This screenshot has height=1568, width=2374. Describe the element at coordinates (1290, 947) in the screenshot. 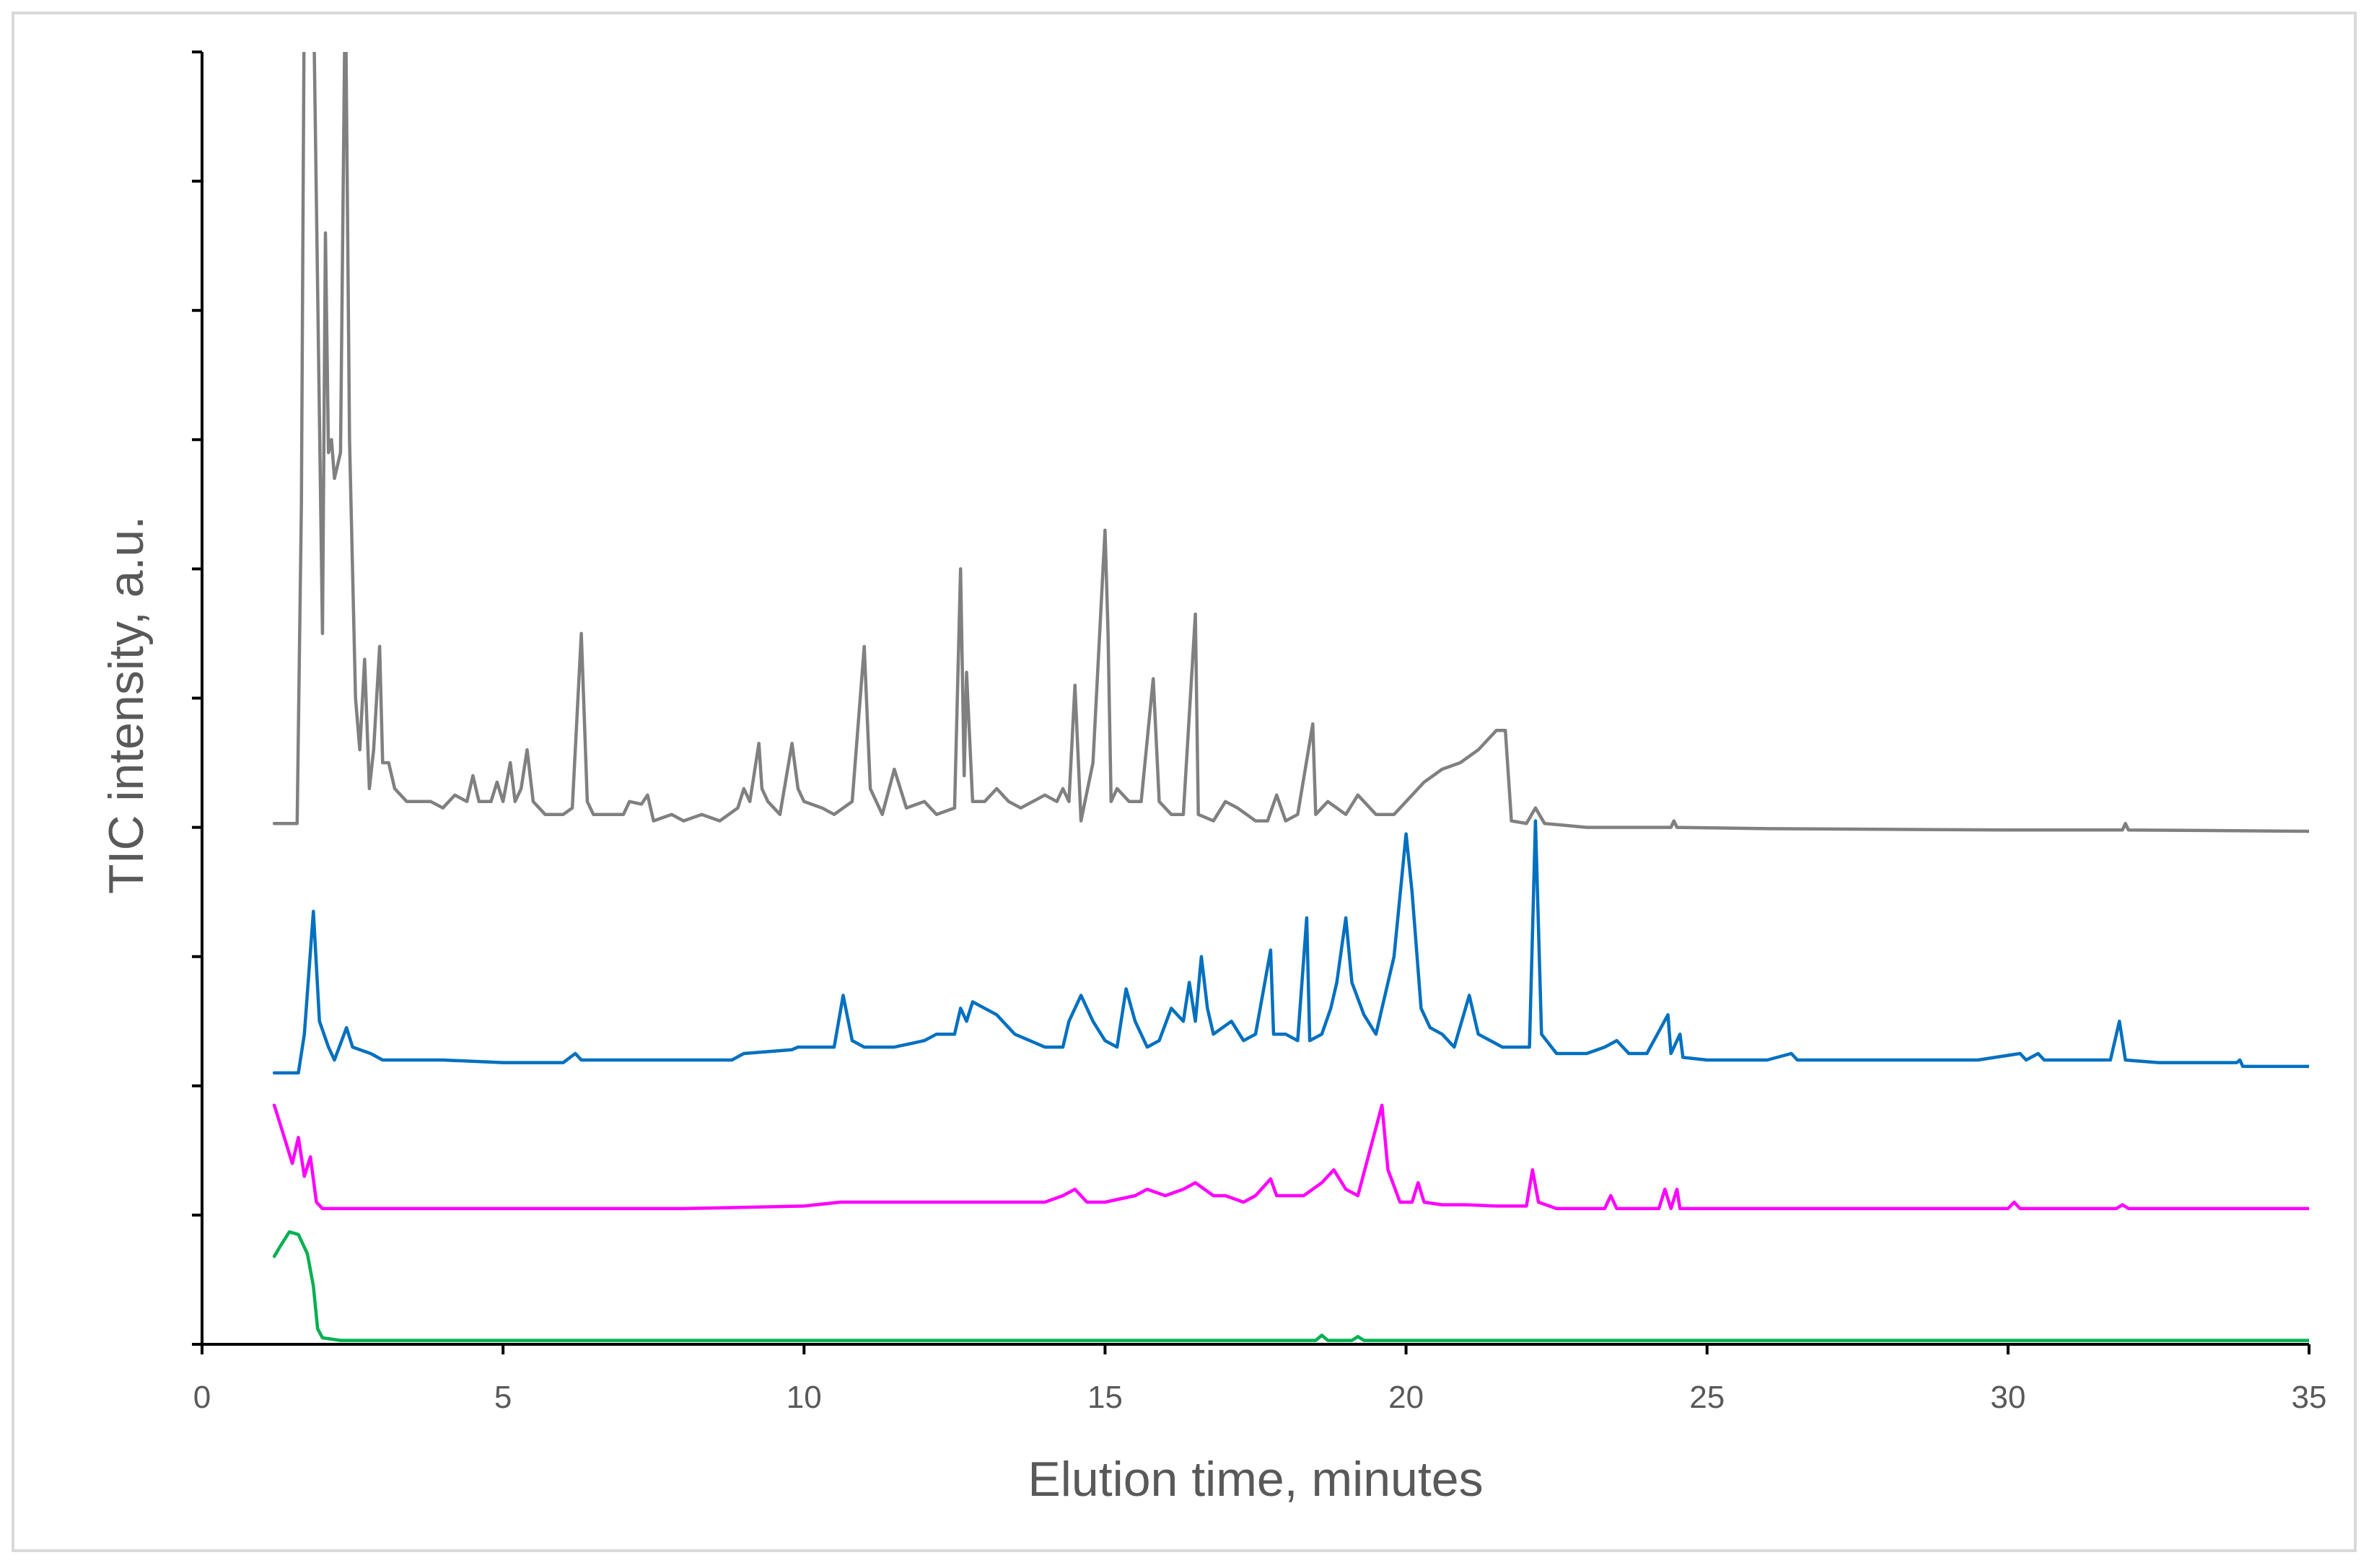

I see `series-line-blue-trace` at that location.